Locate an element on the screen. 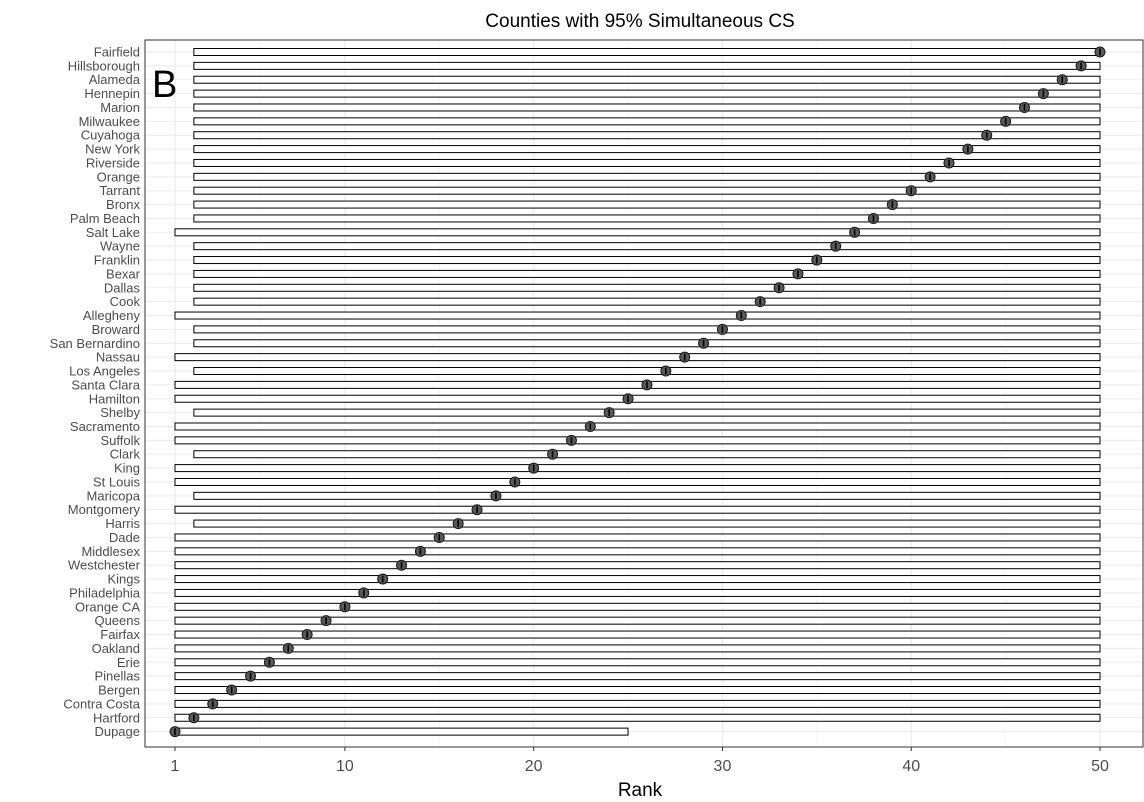 Image resolution: width=1144 pixels, height=802 pixels. county-label: Cook is located at coordinates (125, 301).